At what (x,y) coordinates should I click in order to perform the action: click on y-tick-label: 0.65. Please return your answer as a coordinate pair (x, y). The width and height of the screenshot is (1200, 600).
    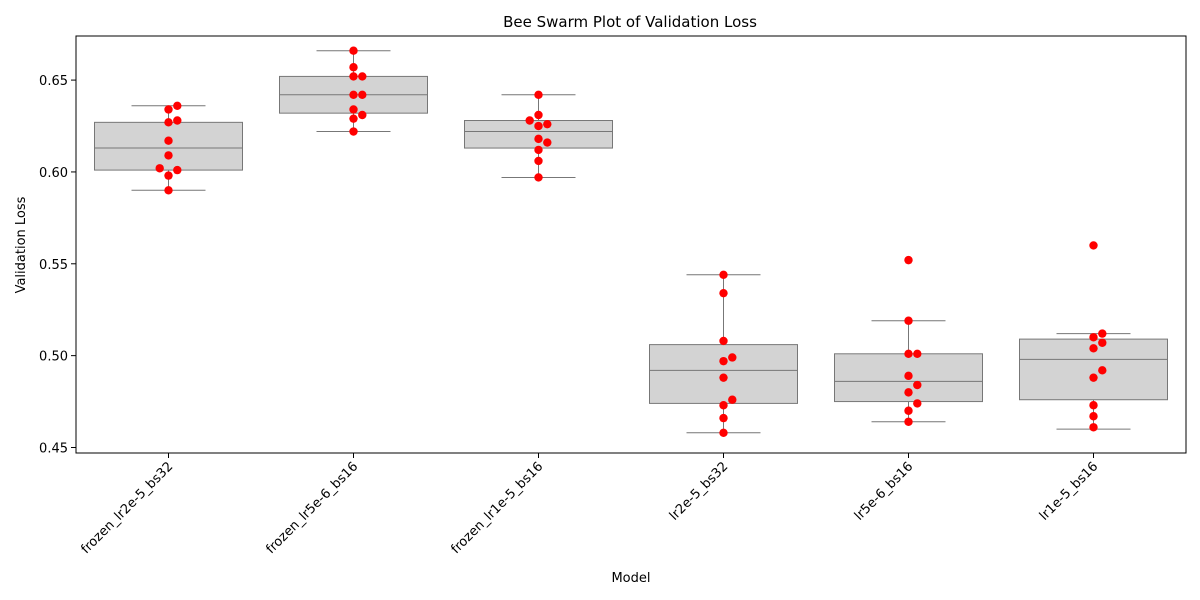
    Looking at the image, I should click on (53, 81).